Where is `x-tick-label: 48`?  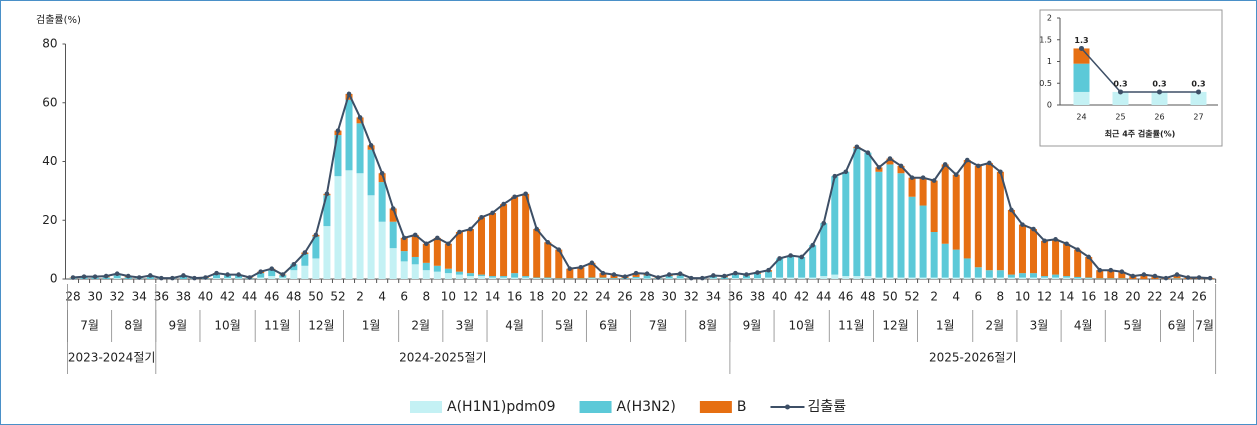
x-tick-label: 48 is located at coordinates (867, 297).